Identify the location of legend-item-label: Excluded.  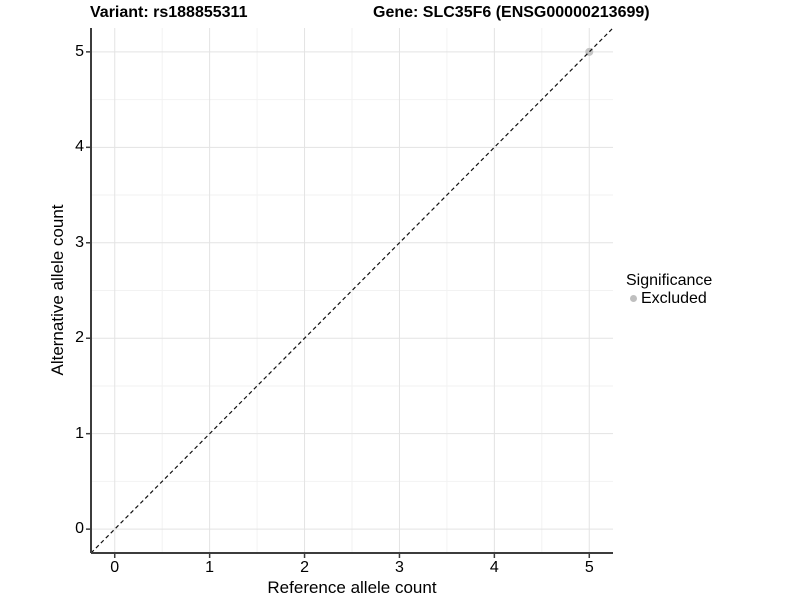
(674, 298).